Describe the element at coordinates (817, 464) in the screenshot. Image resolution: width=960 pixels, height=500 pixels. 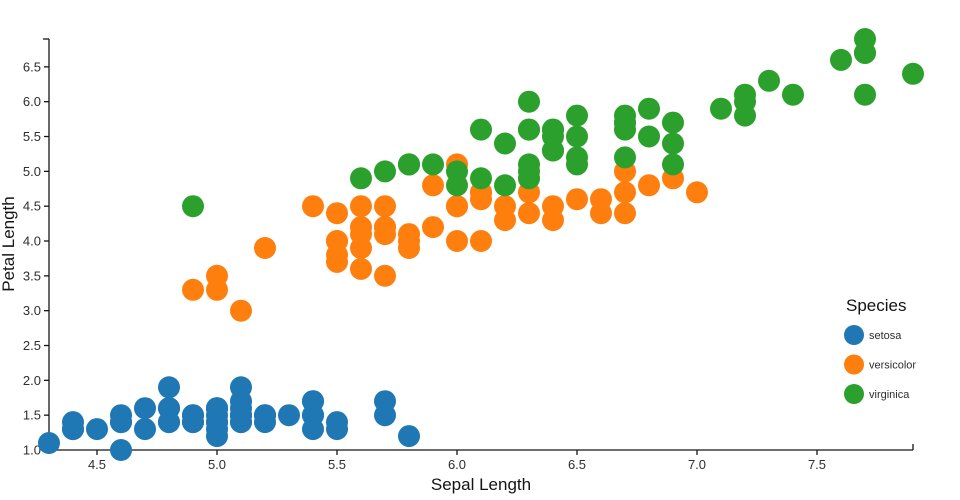
I see `x-tick-label: 7.5` at that location.